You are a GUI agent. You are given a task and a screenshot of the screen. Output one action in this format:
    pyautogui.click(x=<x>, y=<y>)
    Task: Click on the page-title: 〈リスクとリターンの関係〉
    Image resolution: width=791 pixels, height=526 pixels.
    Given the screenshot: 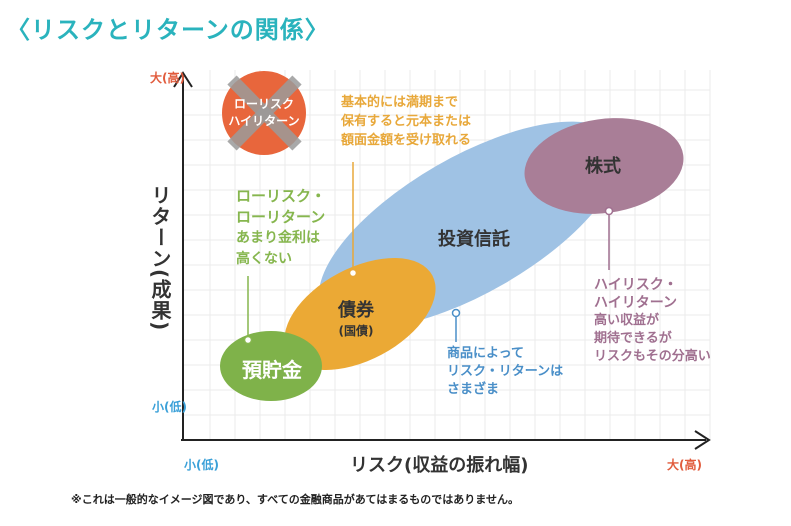 What is the action you would take?
    pyautogui.click(x=168, y=30)
    